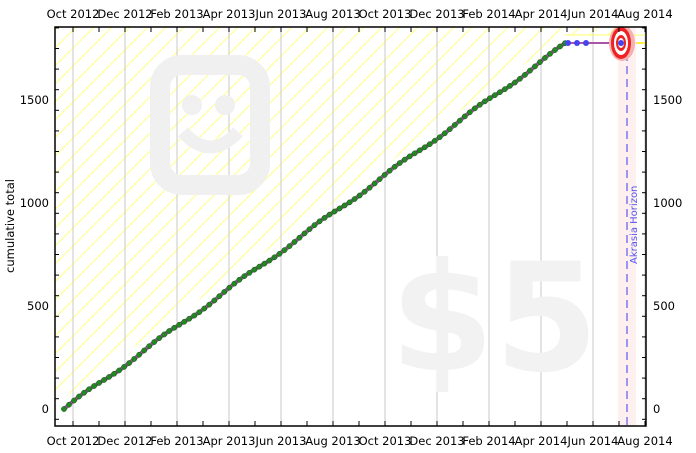  Describe the element at coordinates (656, 409) in the screenshot. I see `y-tick-label-right: 0` at that location.